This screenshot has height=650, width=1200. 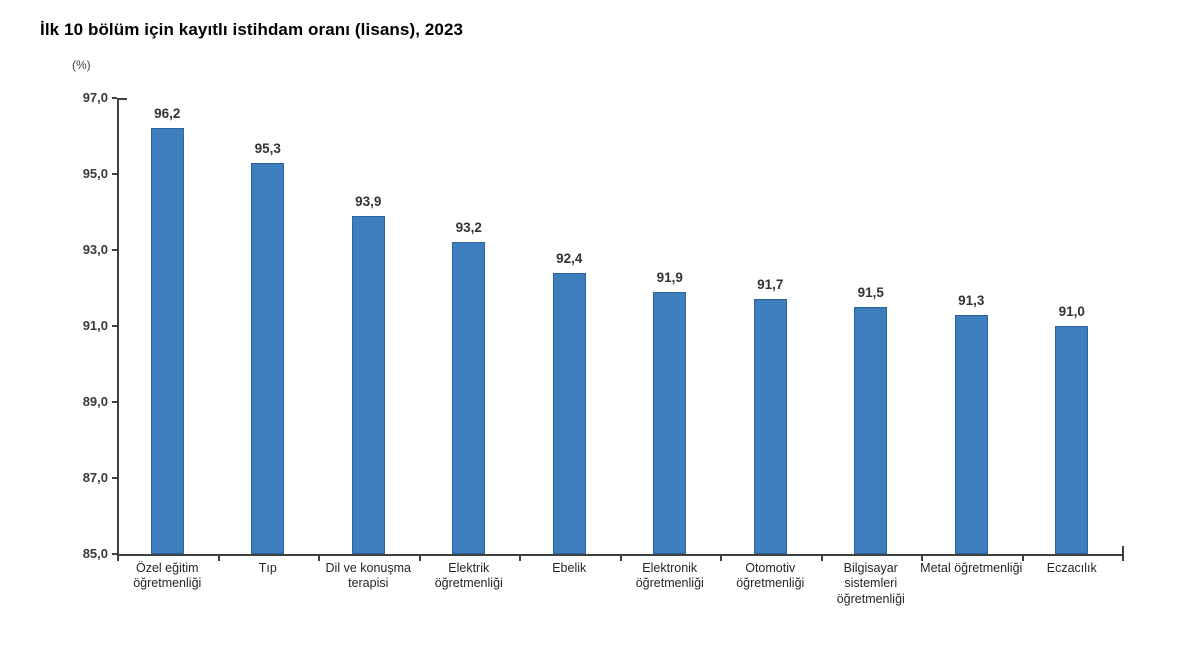 I want to click on y-tick-label: 95,0, so click(x=95, y=173).